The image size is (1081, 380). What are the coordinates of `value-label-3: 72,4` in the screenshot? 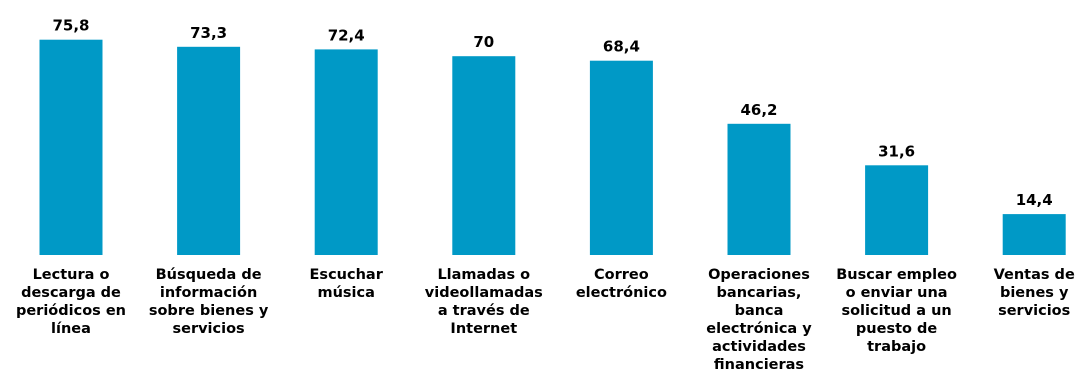 It's located at (346, 35).